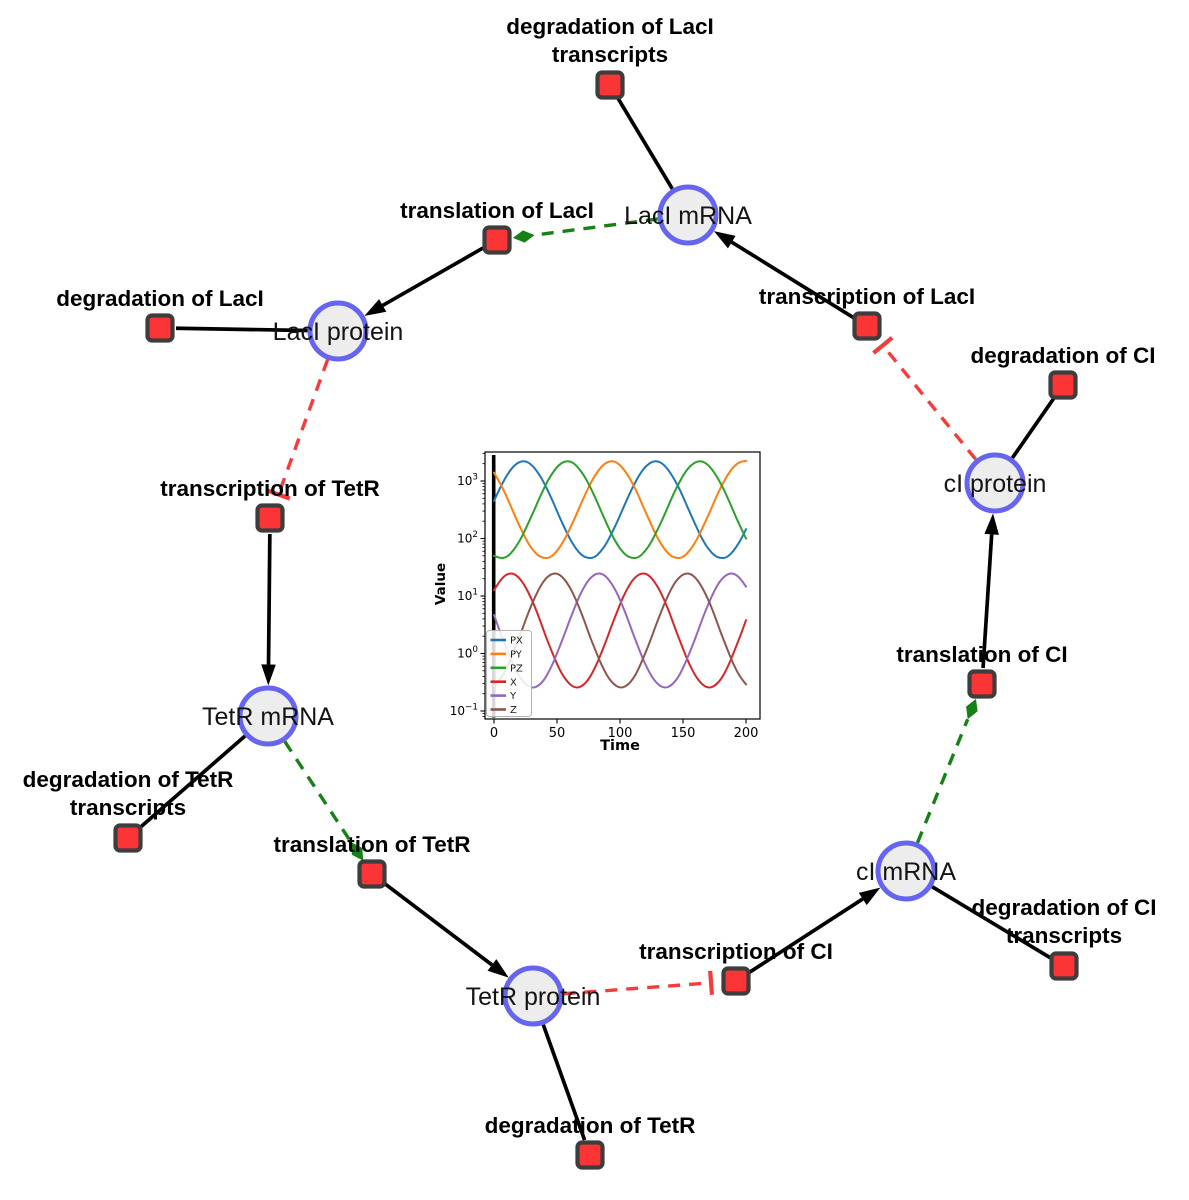 The image size is (1189, 1200). Describe the element at coordinates (509, 673) in the screenshot. I see `chart-legend-box` at that location.